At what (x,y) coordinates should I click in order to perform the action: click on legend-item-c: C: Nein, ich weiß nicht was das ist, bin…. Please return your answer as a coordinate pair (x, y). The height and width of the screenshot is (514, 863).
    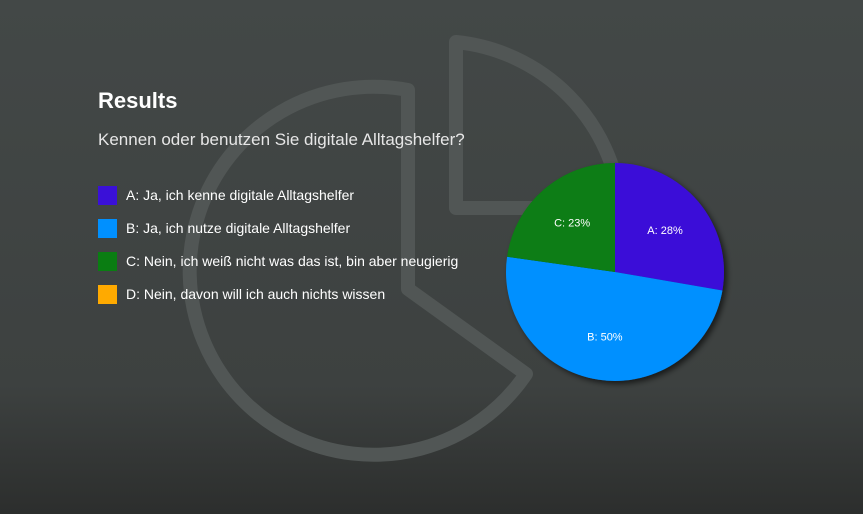
    Looking at the image, I should click on (278, 261).